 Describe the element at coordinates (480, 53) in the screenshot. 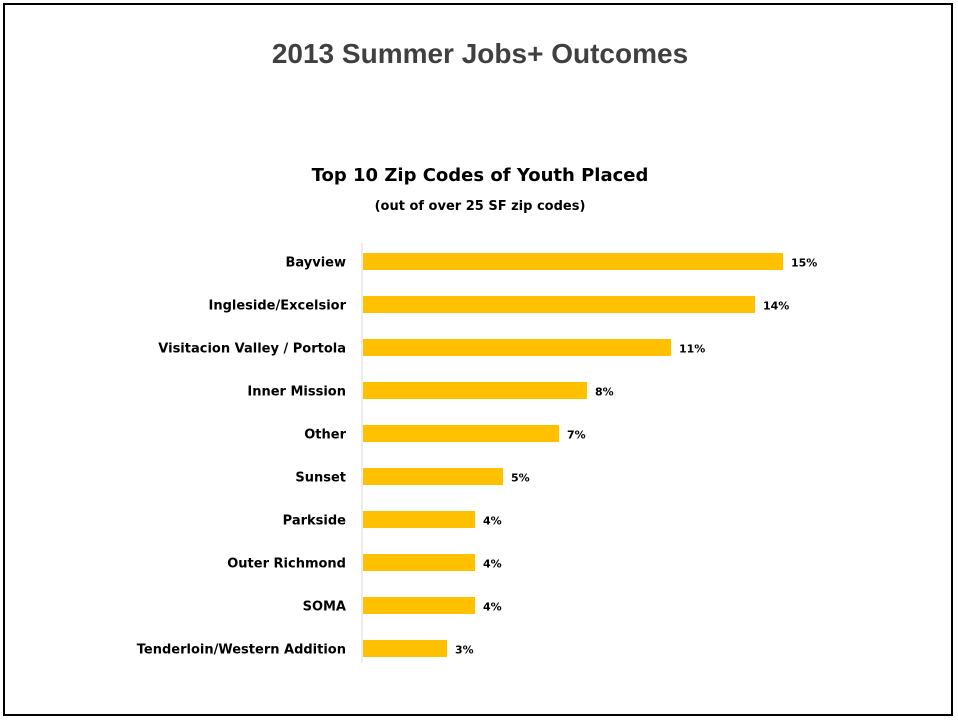

I see `slide-title: 2013 Summer Jobs+ Outcomes` at that location.